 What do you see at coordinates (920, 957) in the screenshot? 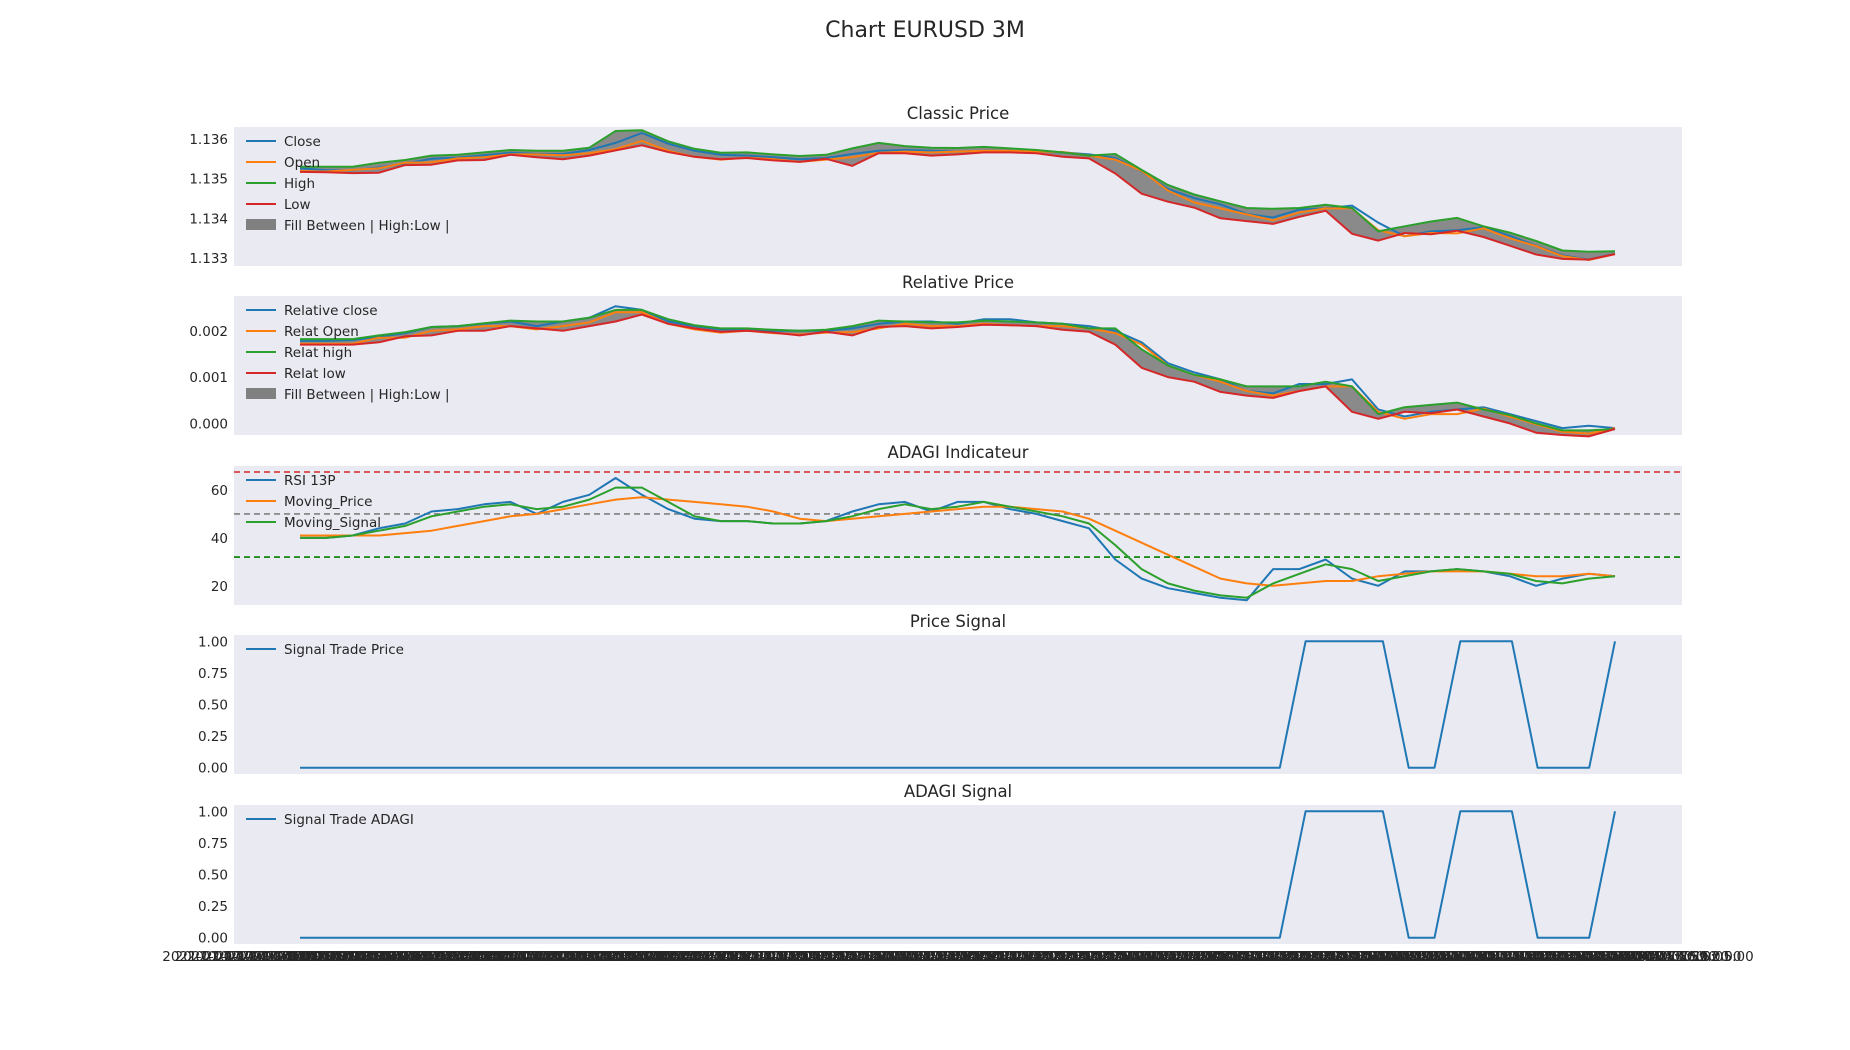
I see `x-tick-label: 2021-01-07 11:59:00` at bounding box center [920, 957].